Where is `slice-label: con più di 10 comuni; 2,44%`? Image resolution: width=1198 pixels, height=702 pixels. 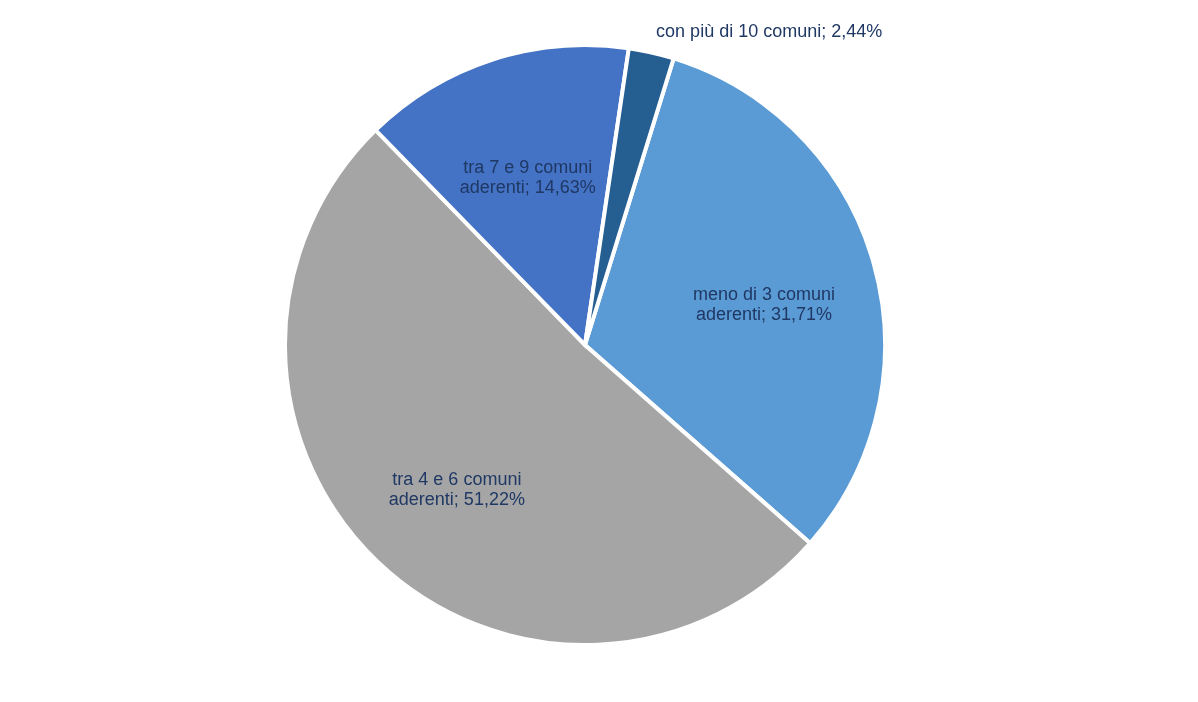 slice-label: con più di 10 comuni; 2,44% is located at coordinates (769, 30).